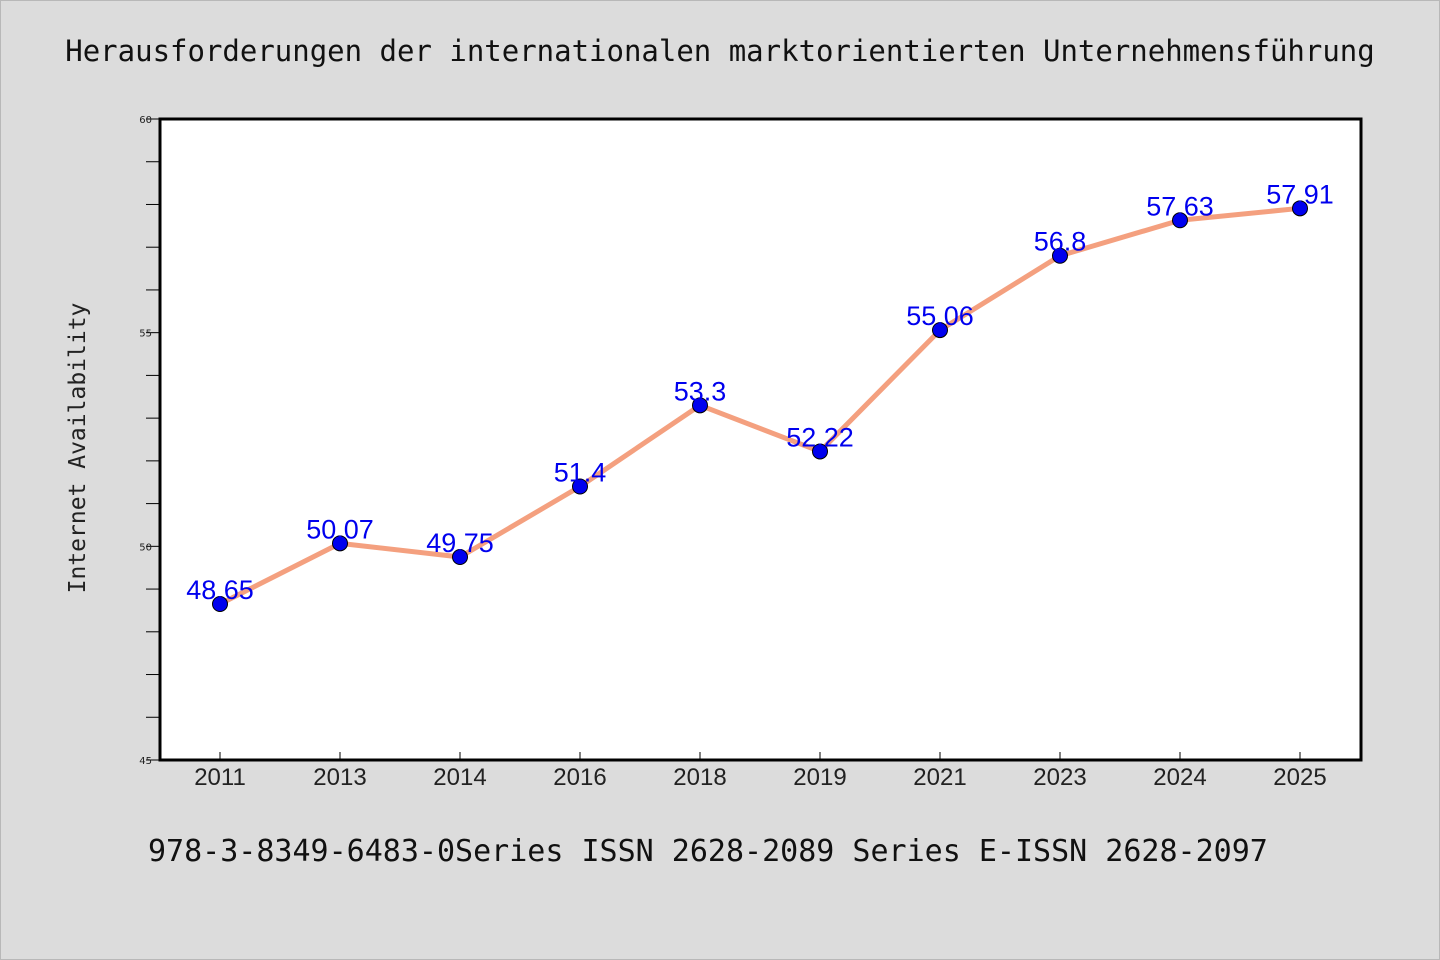 Image resolution: width=1440 pixels, height=960 pixels. Describe the element at coordinates (820, 437) in the screenshot. I see `data-label: 52.22` at that location.